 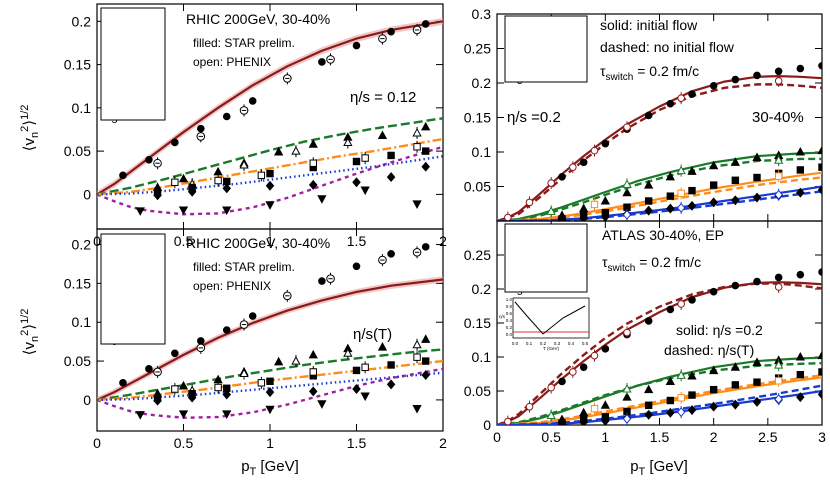 I want to click on annotation: τswitch = 0.2 fm/c, so click(x=651, y=264).